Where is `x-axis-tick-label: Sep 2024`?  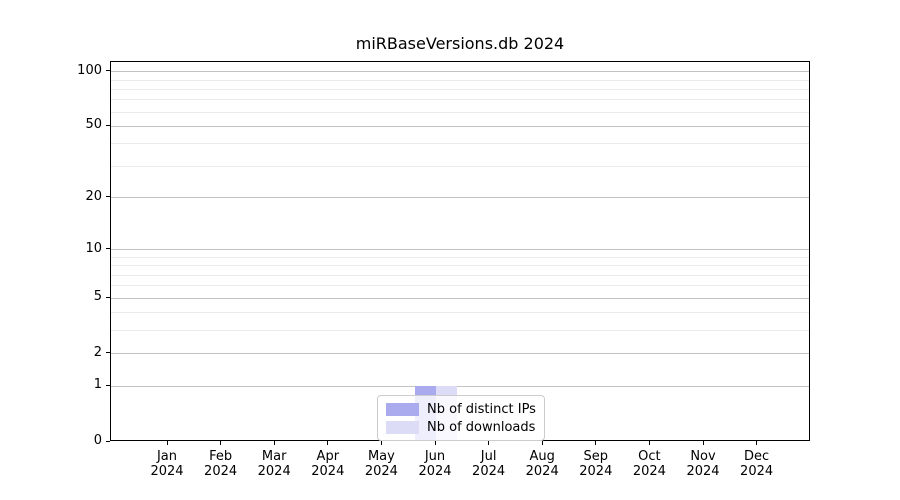
x-axis-tick-label: Sep 2024 is located at coordinates (596, 464).